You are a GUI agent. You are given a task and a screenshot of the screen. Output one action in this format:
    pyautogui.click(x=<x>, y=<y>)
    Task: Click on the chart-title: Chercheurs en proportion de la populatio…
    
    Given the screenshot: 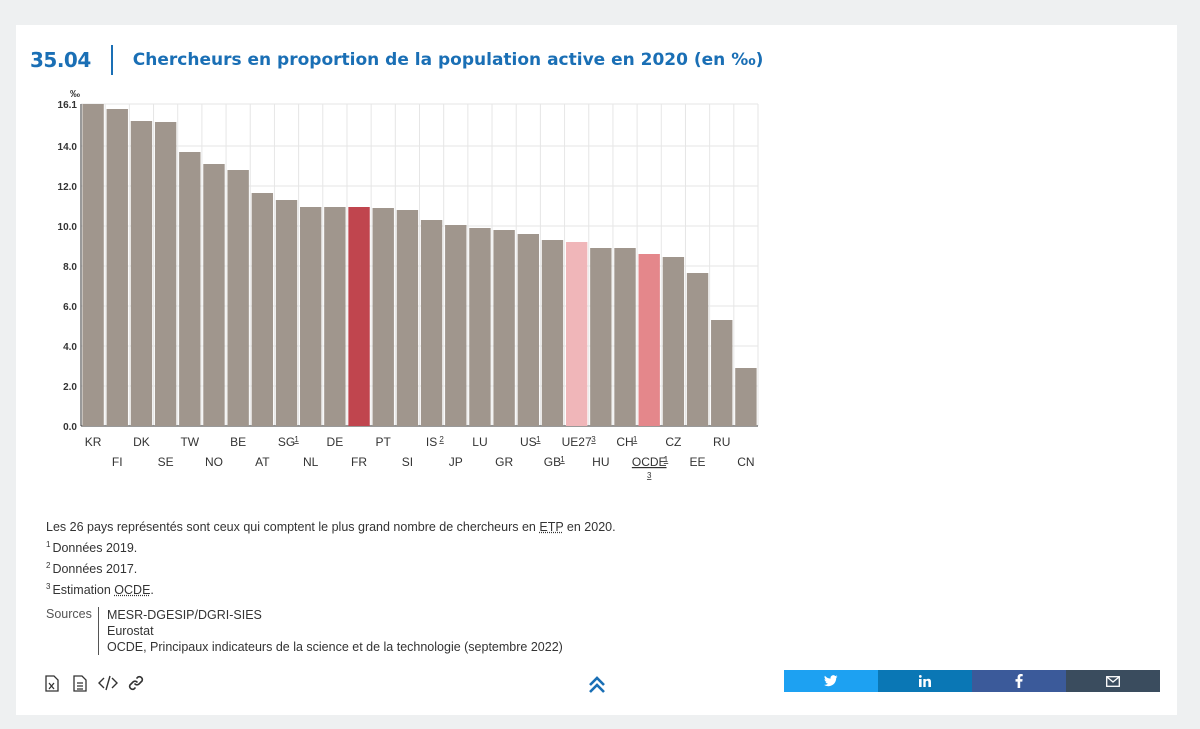 What is the action you would take?
    pyautogui.click(x=448, y=60)
    